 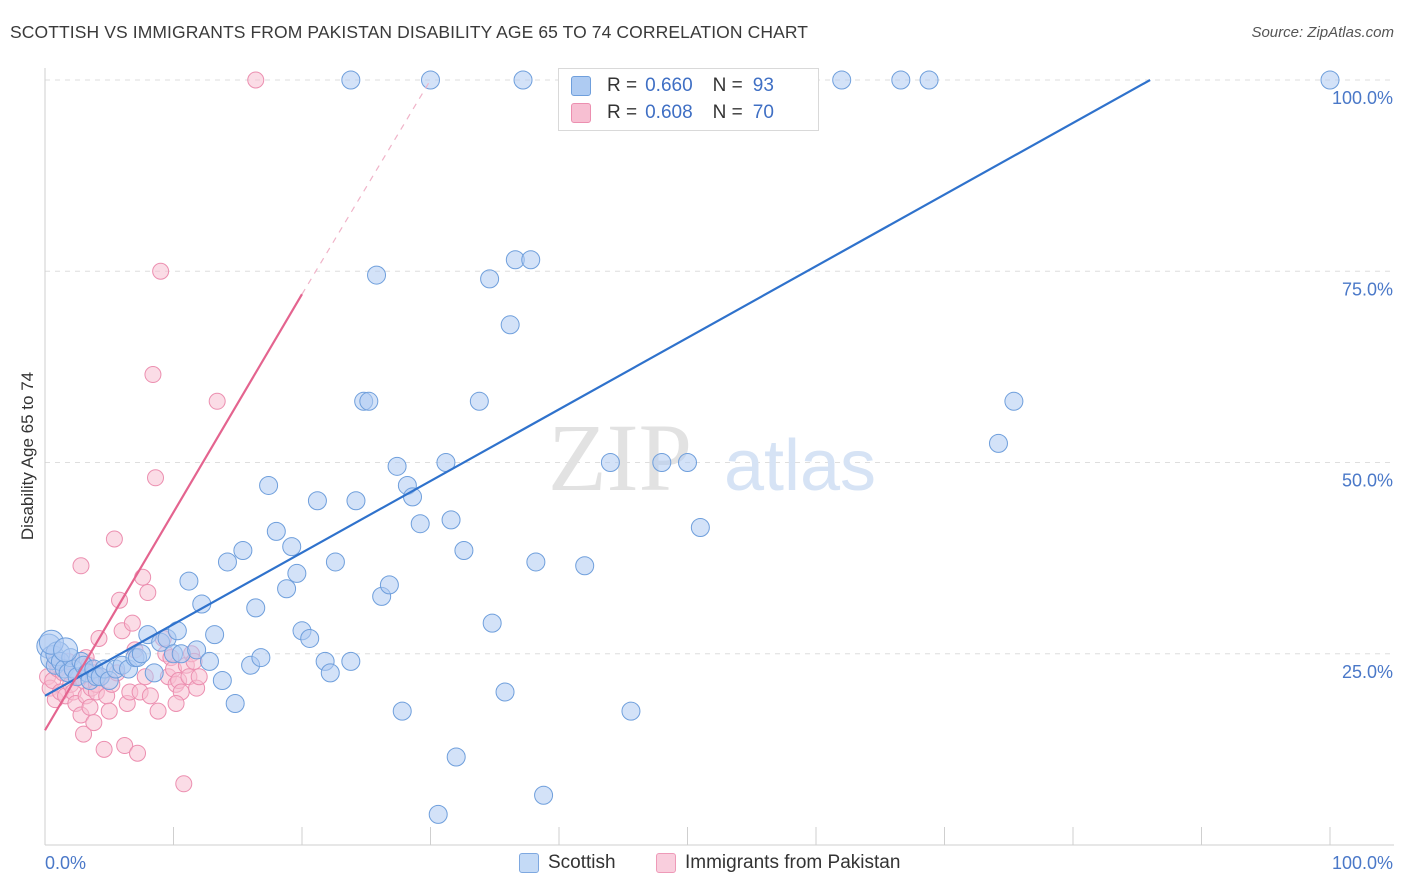 I want to click on stats-r-value: 0.660, so click(x=669, y=85).